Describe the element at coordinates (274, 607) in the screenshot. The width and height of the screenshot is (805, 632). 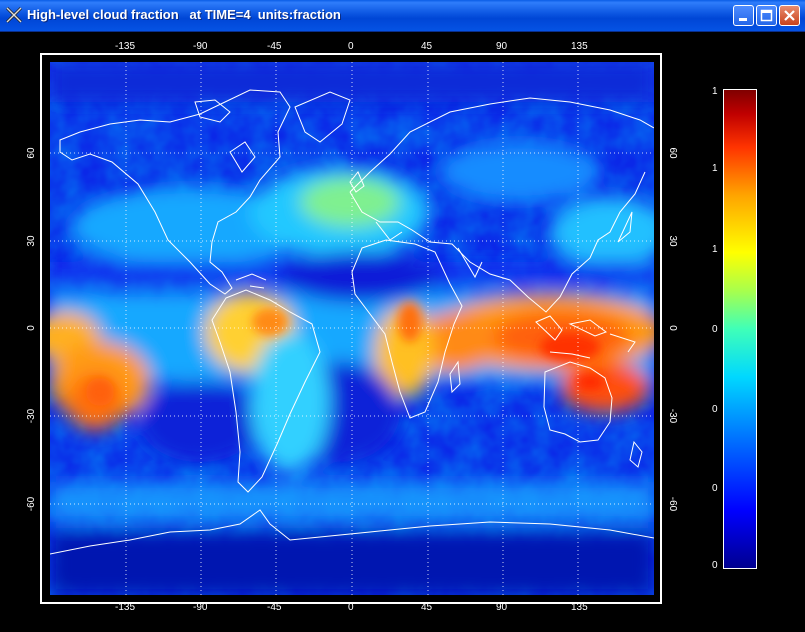
I see `lon-tick-bottom: -45` at that location.